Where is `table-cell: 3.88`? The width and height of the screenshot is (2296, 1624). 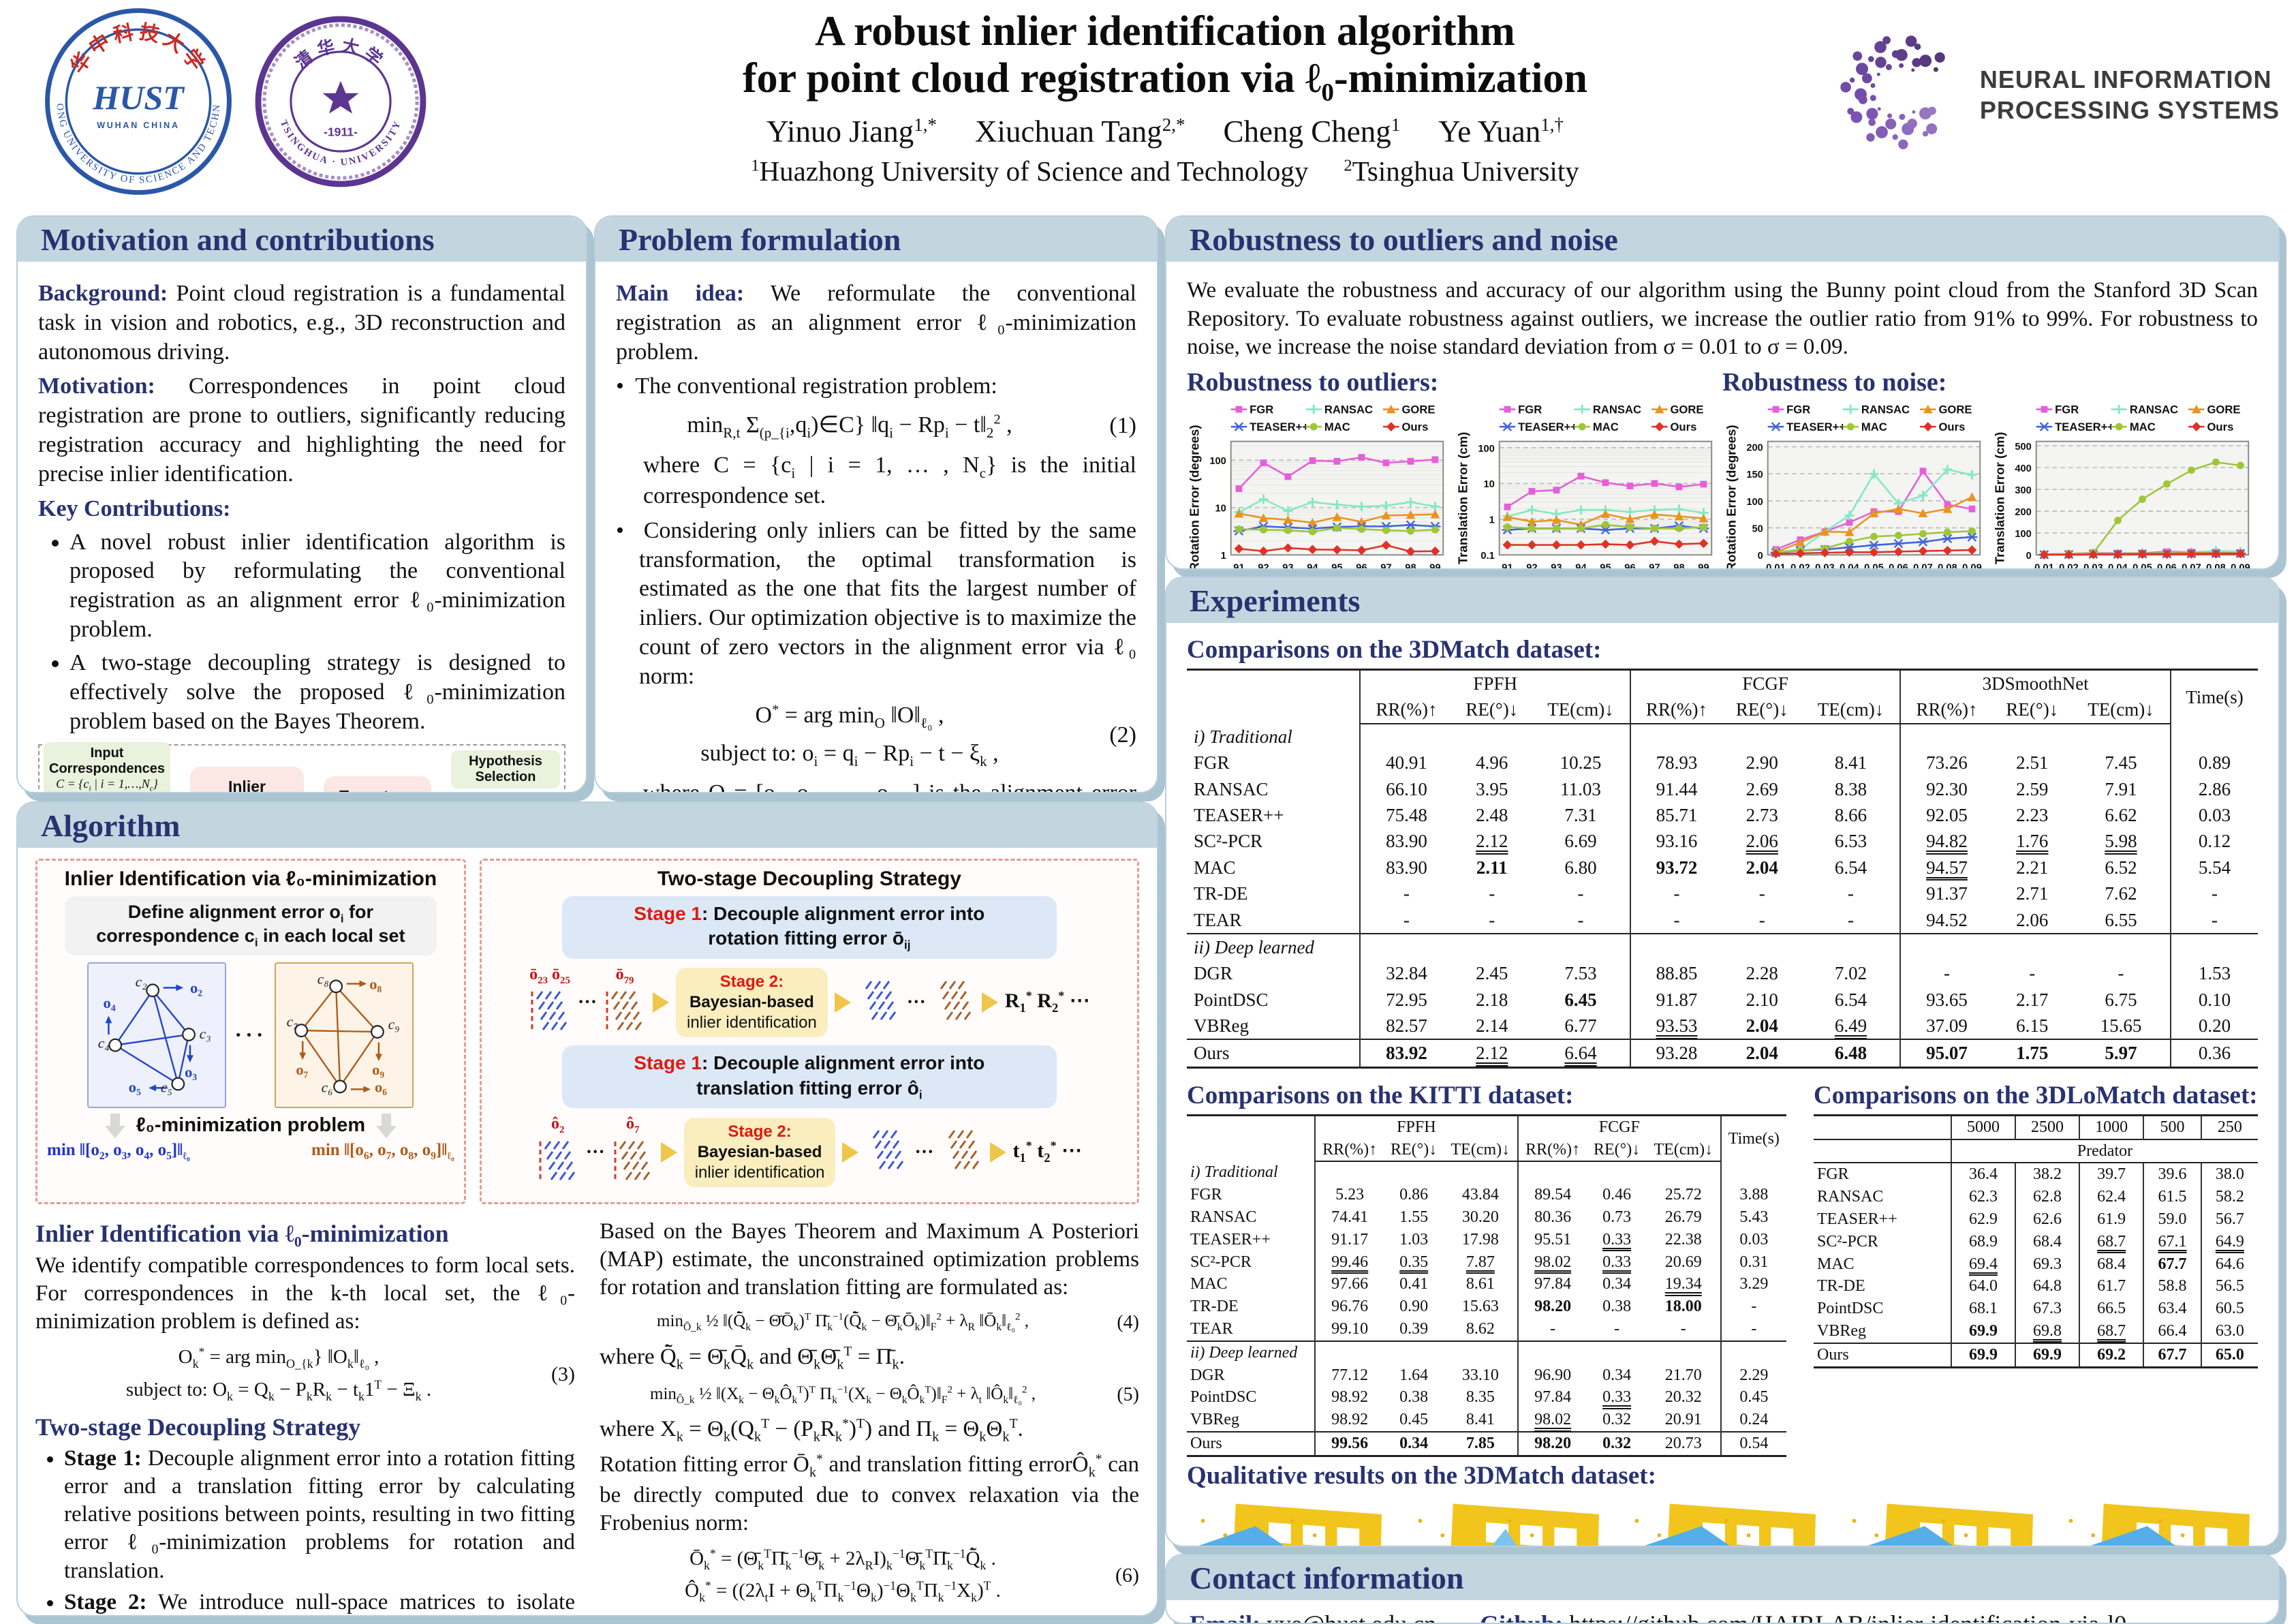
table-cell: 3.88 is located at coordinates (1753, 1195).